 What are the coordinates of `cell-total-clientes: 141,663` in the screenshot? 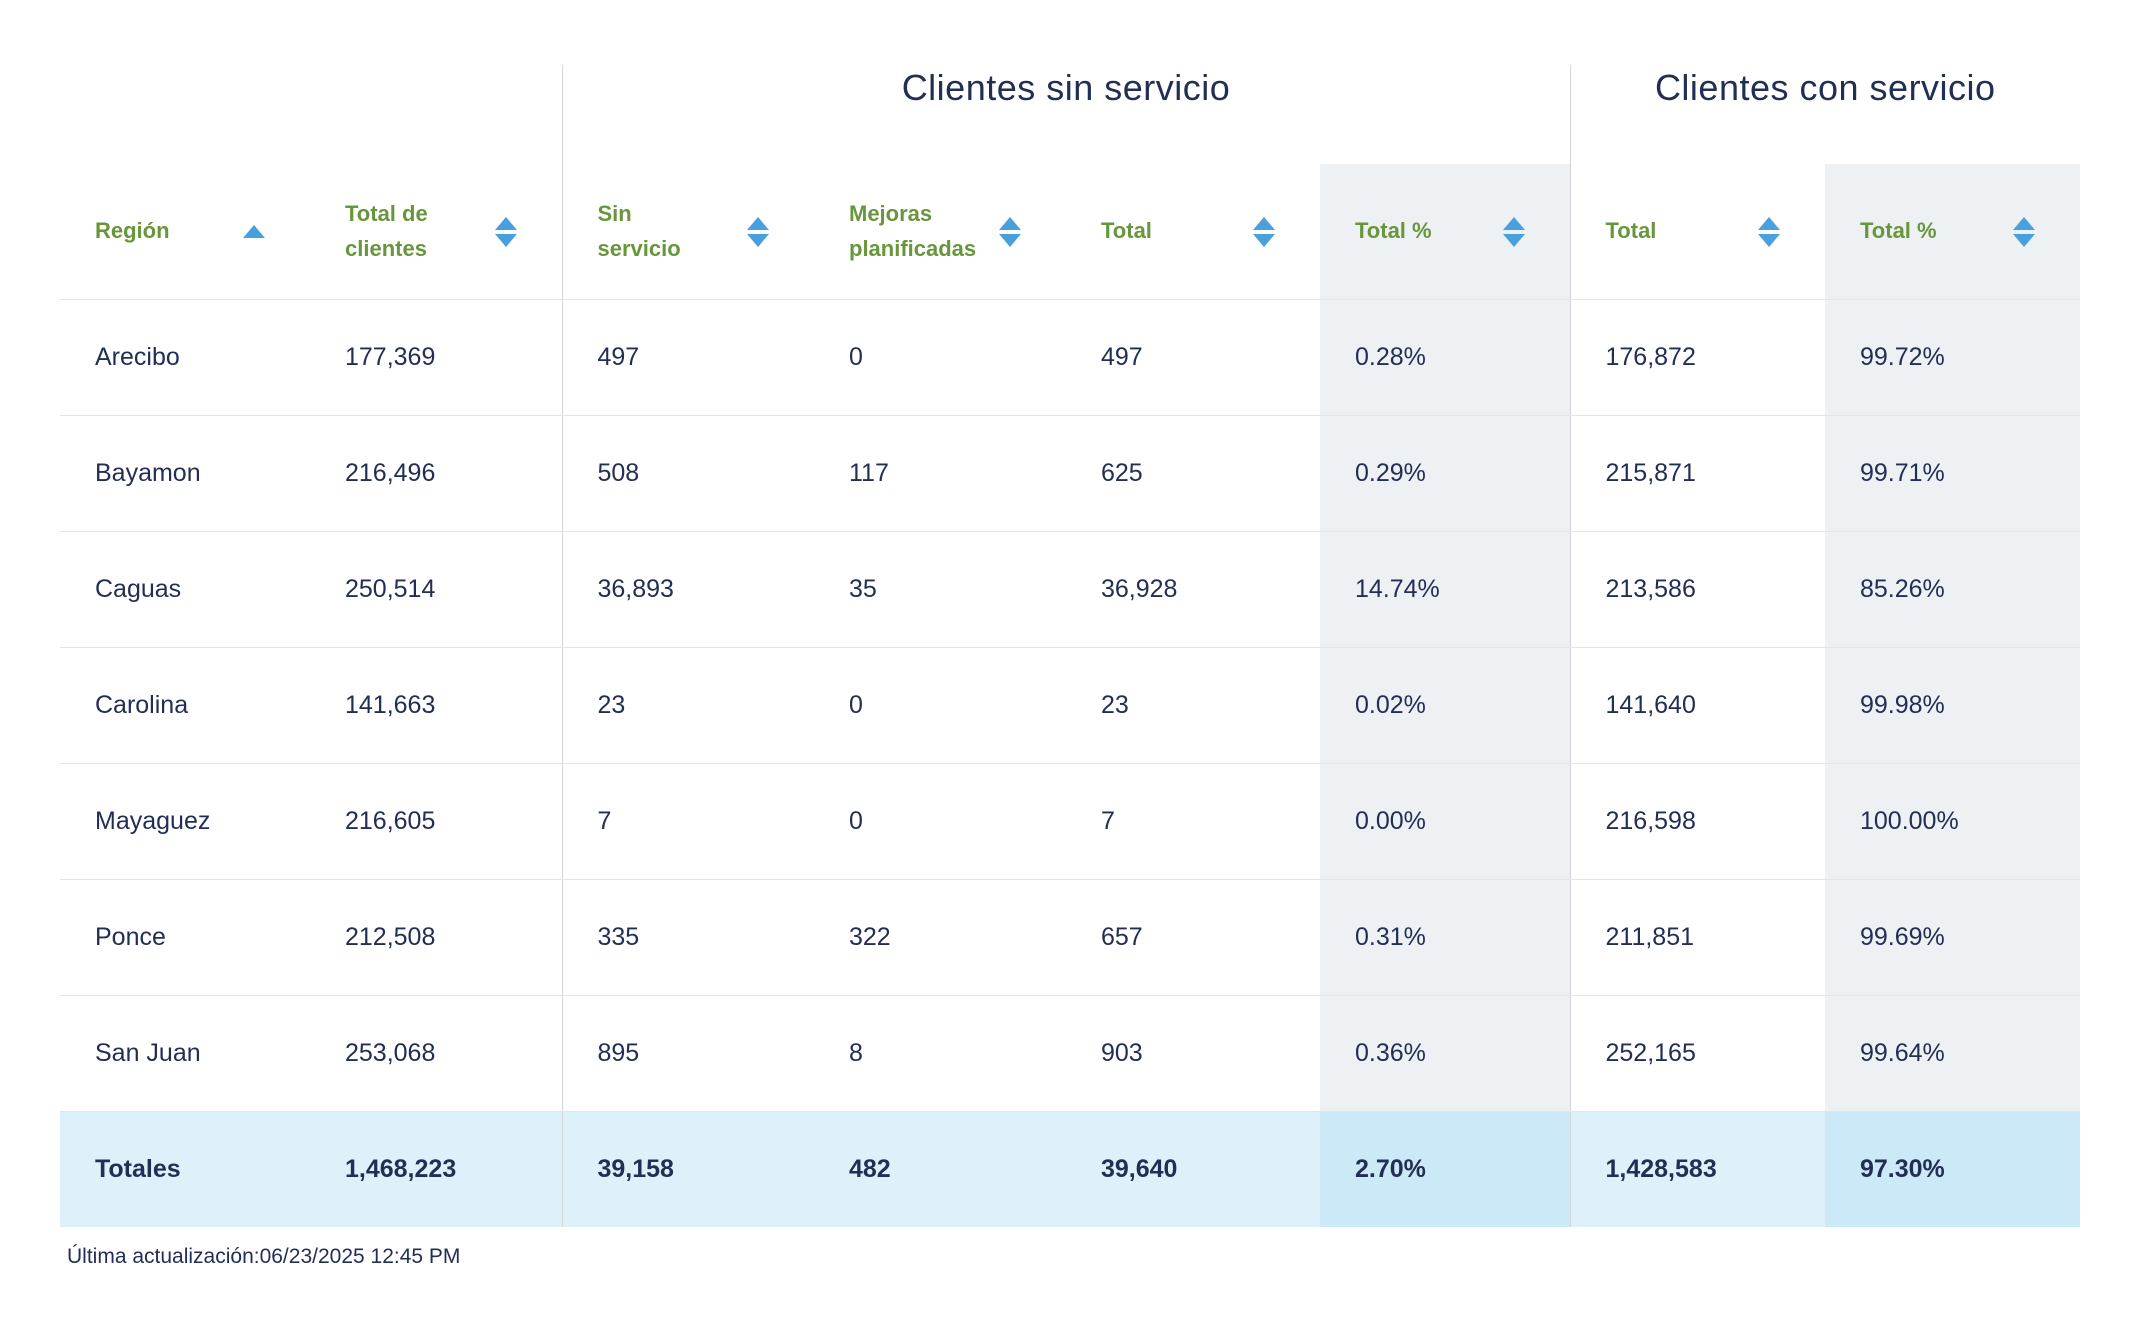 It's located at (436, 705).